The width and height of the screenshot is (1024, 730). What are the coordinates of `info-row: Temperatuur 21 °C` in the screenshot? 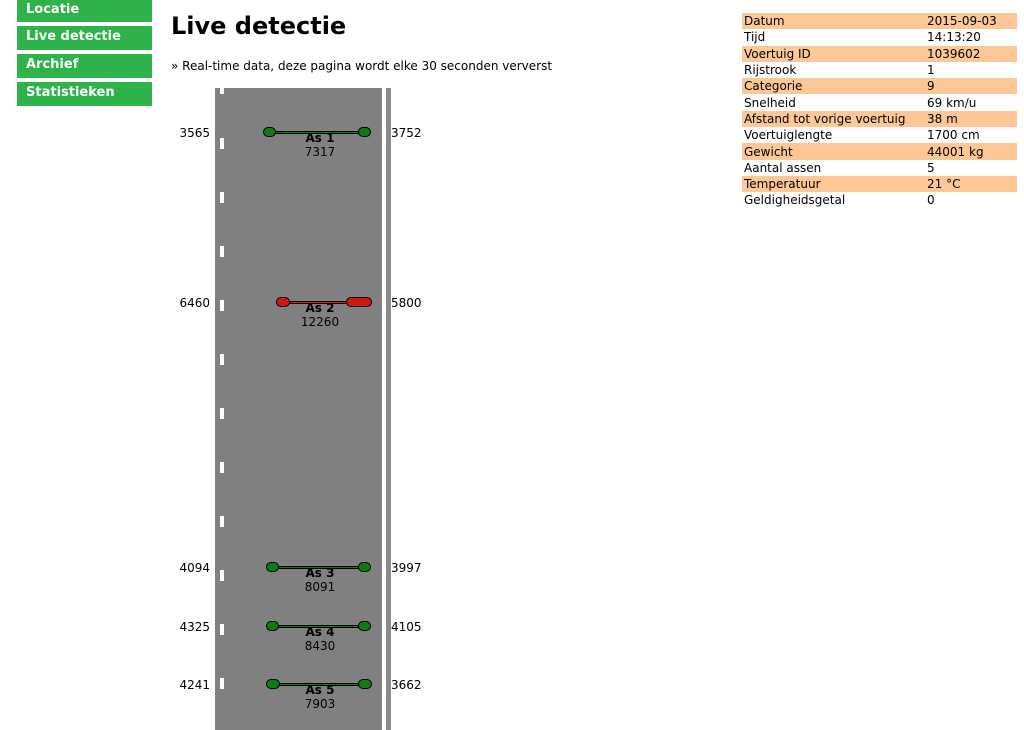 It's located at (879, 184).